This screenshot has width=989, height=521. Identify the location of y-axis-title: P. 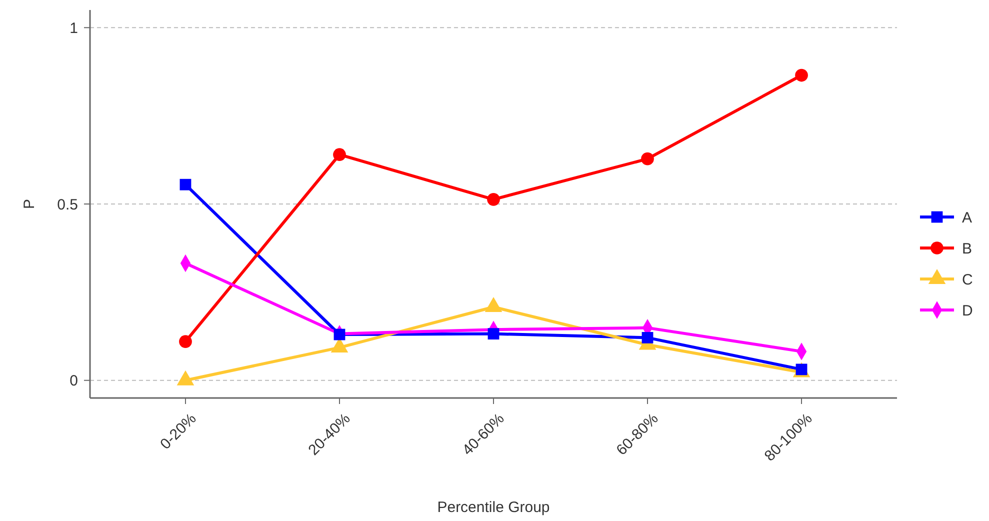
(29, 204).